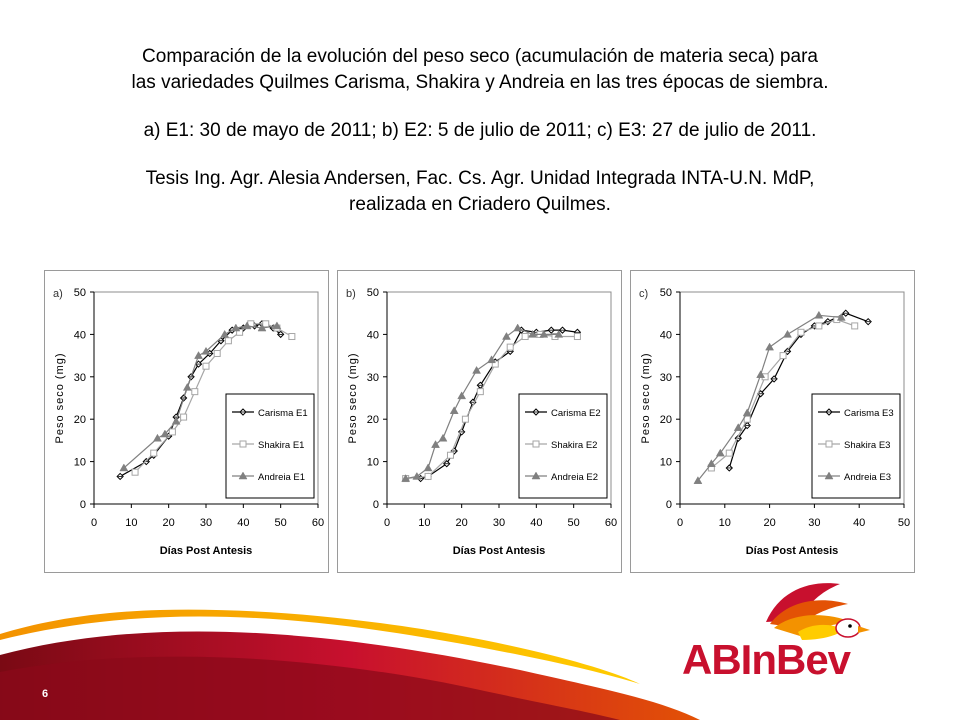 The width and height of the screenshot is (960, 720). I want to click on legend: Carisma E3 Shakira E3 Andreia E3, so click(856, 446).